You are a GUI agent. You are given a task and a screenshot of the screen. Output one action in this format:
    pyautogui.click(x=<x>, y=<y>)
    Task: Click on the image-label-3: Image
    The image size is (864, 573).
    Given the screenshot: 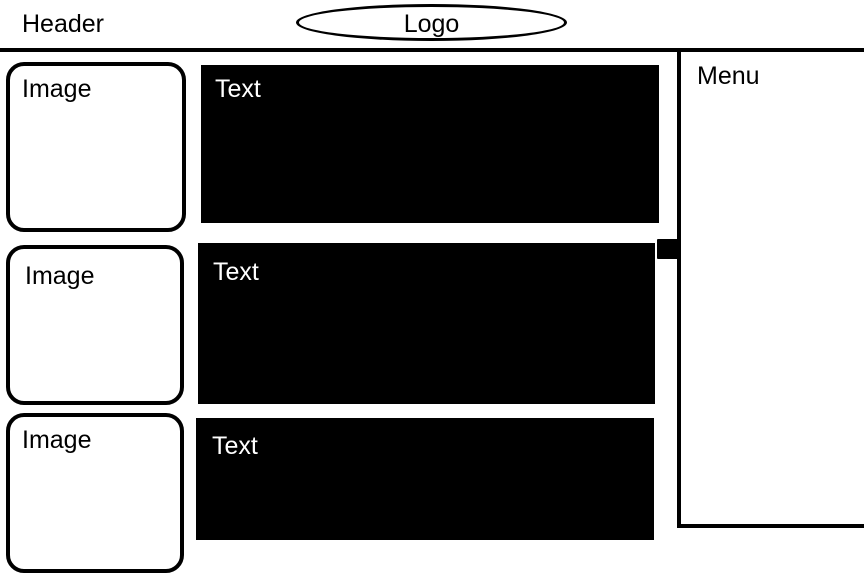 What is the action you would take?
    pyautogui.click(x=57, y=440)
    